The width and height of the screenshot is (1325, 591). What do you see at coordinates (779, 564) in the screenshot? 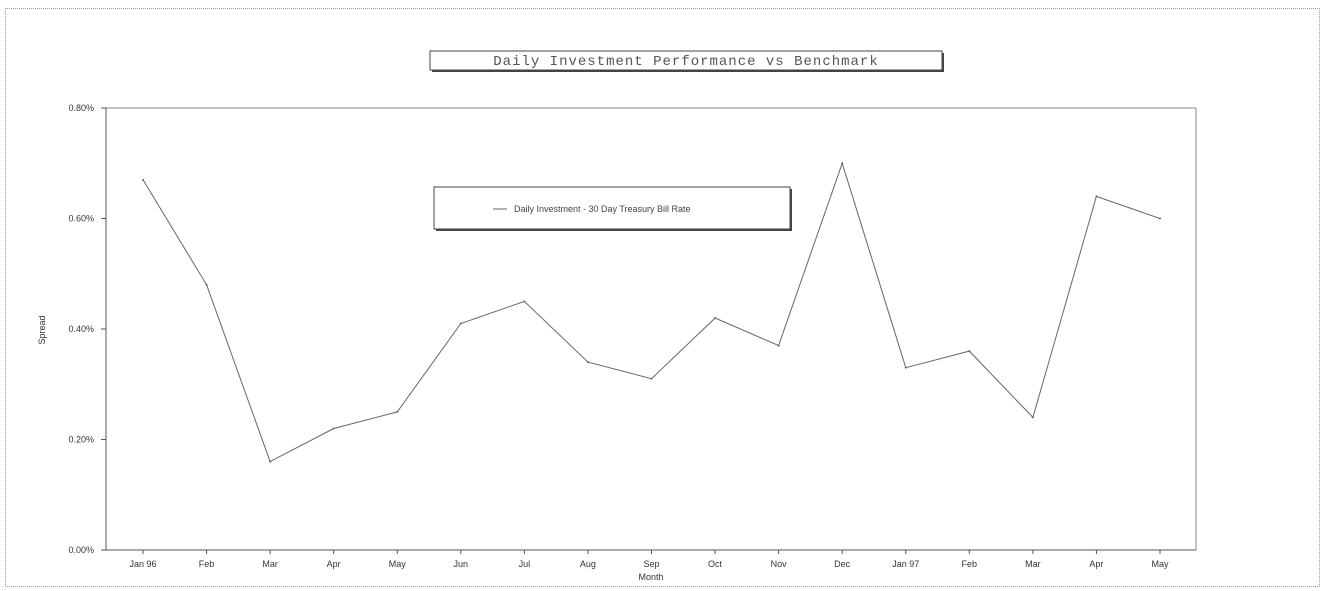
I see `x-tick-label: Nov` at bounding box center [779, 564].